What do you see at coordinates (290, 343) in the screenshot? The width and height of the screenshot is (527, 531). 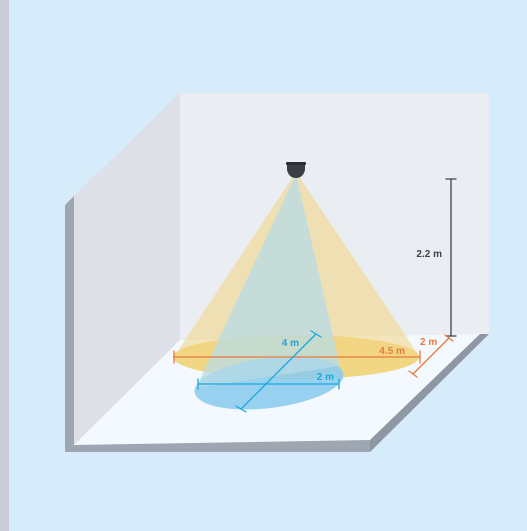 I see `small-length-label: 4 m` at bounding box center [290, 343].